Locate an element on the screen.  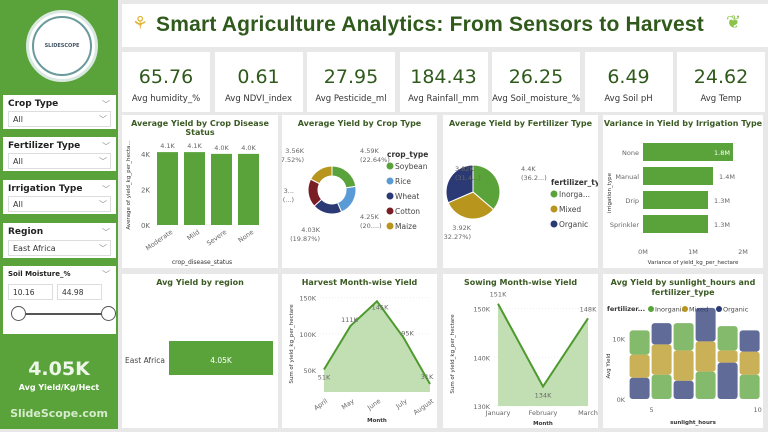
filter-label: Crop Type is located at coordinates (33, 104).